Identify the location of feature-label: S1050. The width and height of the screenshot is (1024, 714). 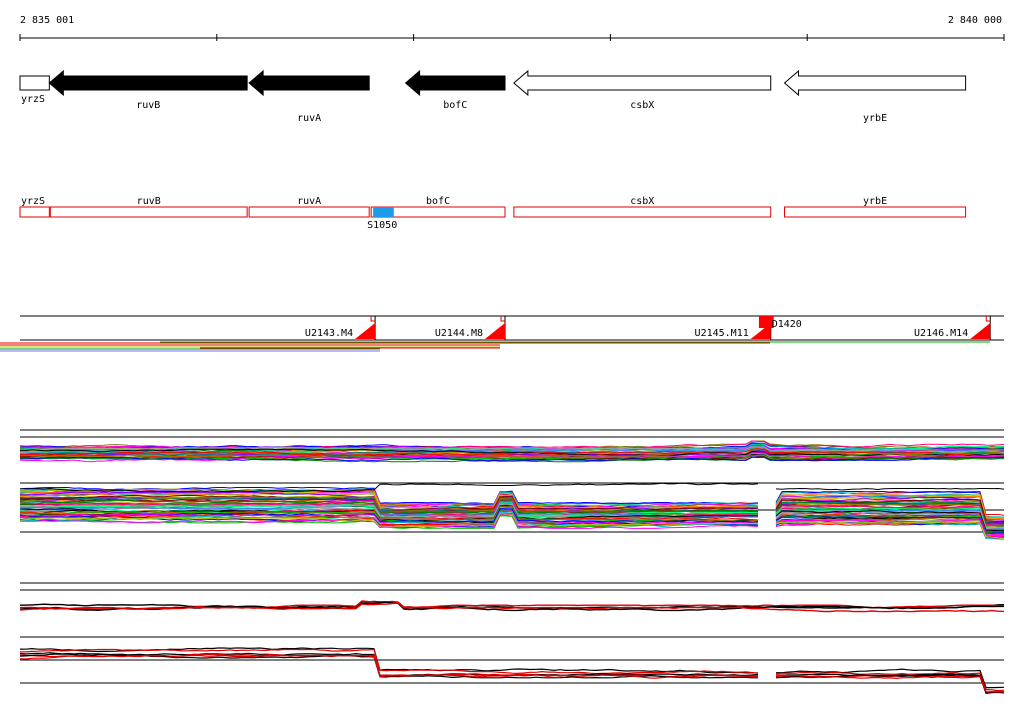
(382, 225).